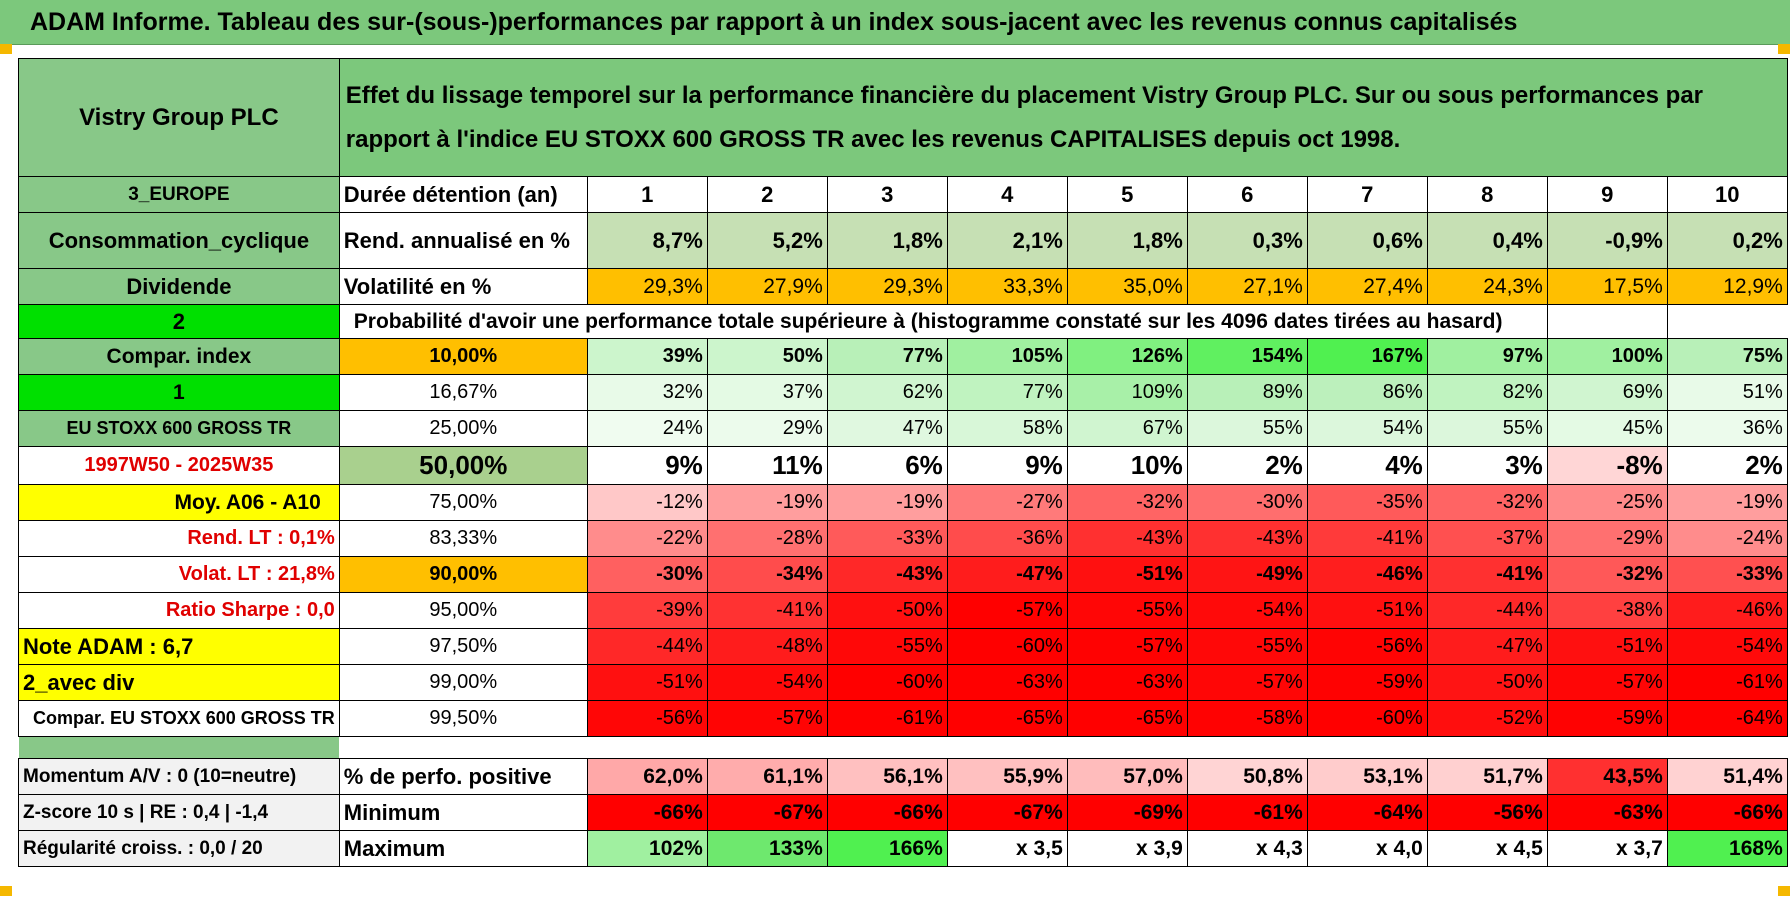 Image resolution: width=1790 pixels, height=907 pixels. What do you see at coordinates (1007, 776) in the screenshot?
I see `stat-value: 55,9%` at bounding box center [1007, 776].